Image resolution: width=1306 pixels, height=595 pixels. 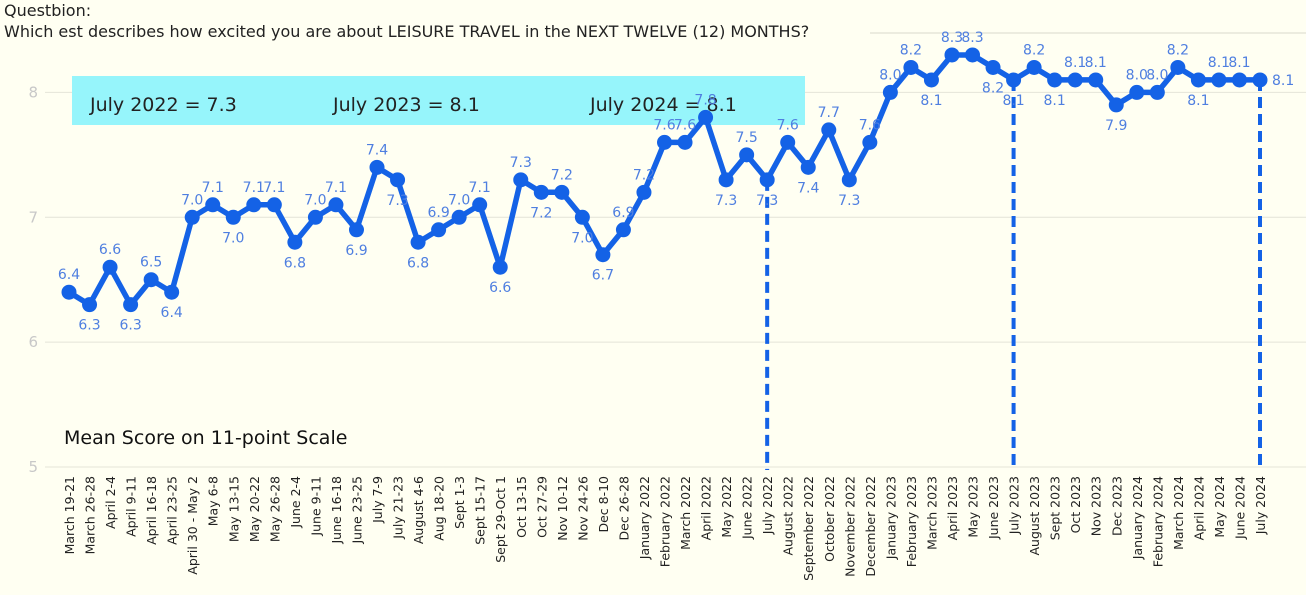 I want to click on data-label: 7.8, so click(x=705, y=100).